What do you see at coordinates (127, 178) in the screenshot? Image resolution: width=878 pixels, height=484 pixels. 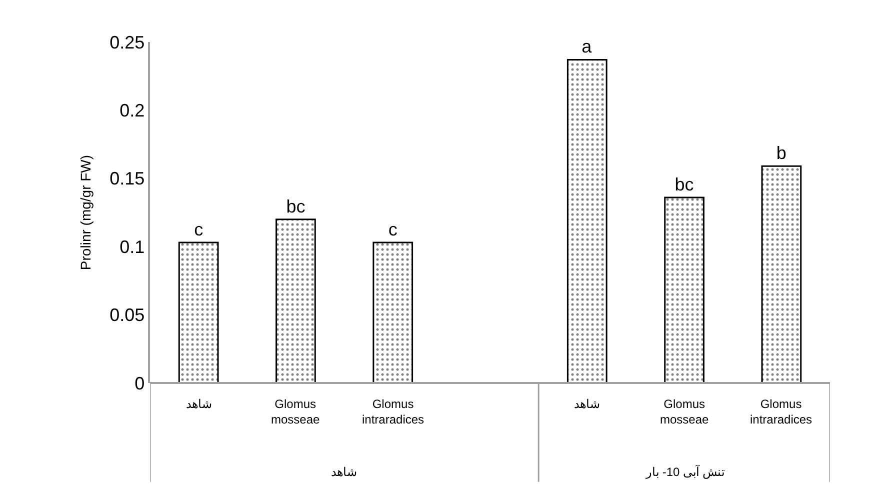 I see `y-tick-label: 0.15` at bounding box center [127, 178].